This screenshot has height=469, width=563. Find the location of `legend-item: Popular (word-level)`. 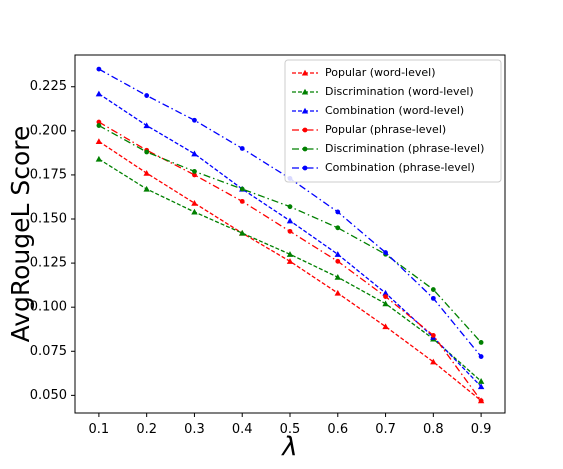

legend-item: Popular (word-level) is located at coordinates (364, 72).